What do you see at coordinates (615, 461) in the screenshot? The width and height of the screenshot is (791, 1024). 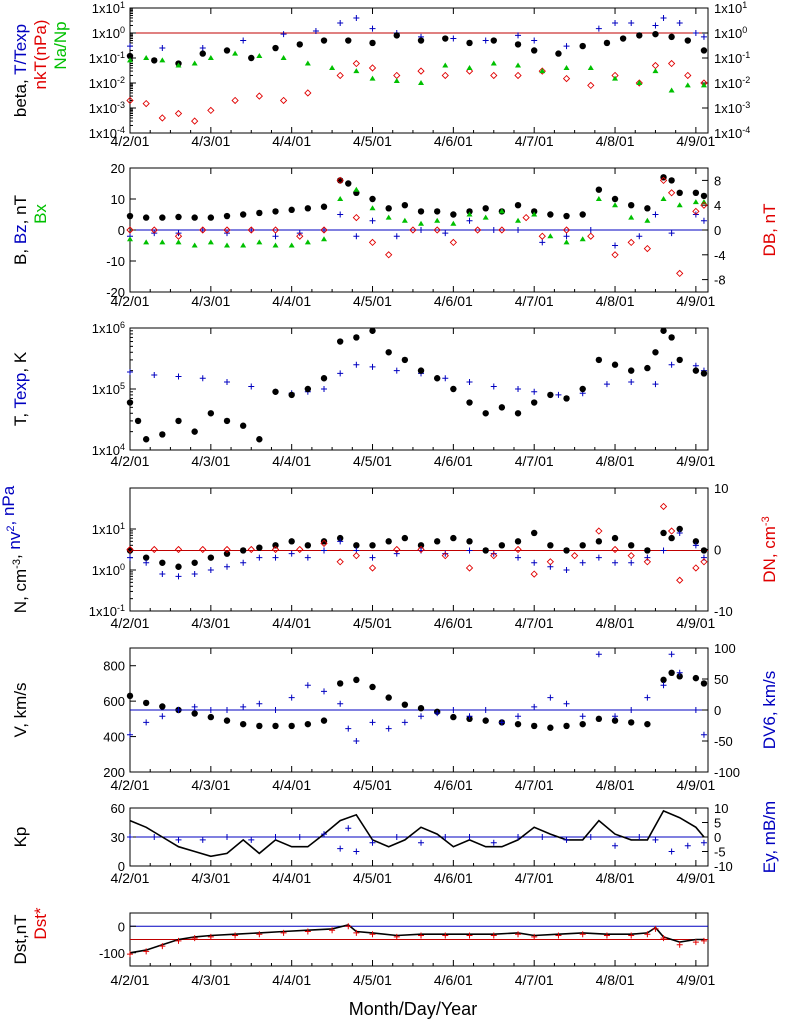 I see `x-tick-label: 4/8/01` at bounding box center [615, 461].